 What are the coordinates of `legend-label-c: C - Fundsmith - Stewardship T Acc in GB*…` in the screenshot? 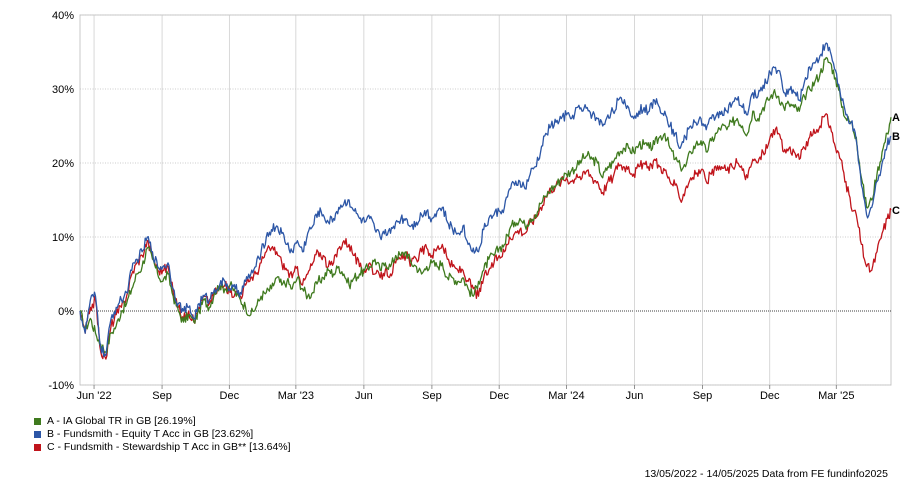 It's located at (169, 447).